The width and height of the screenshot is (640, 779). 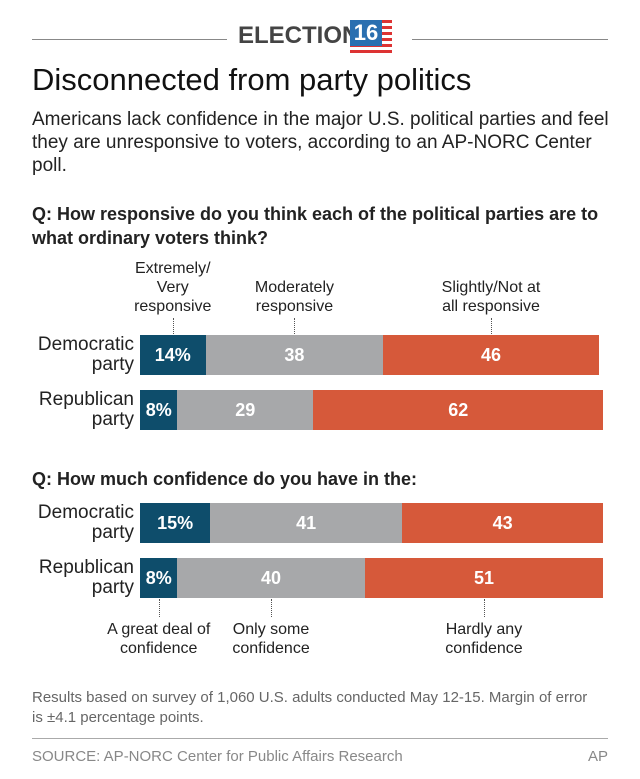 I want to click on value-label: 46, so click(x=490, y=355).